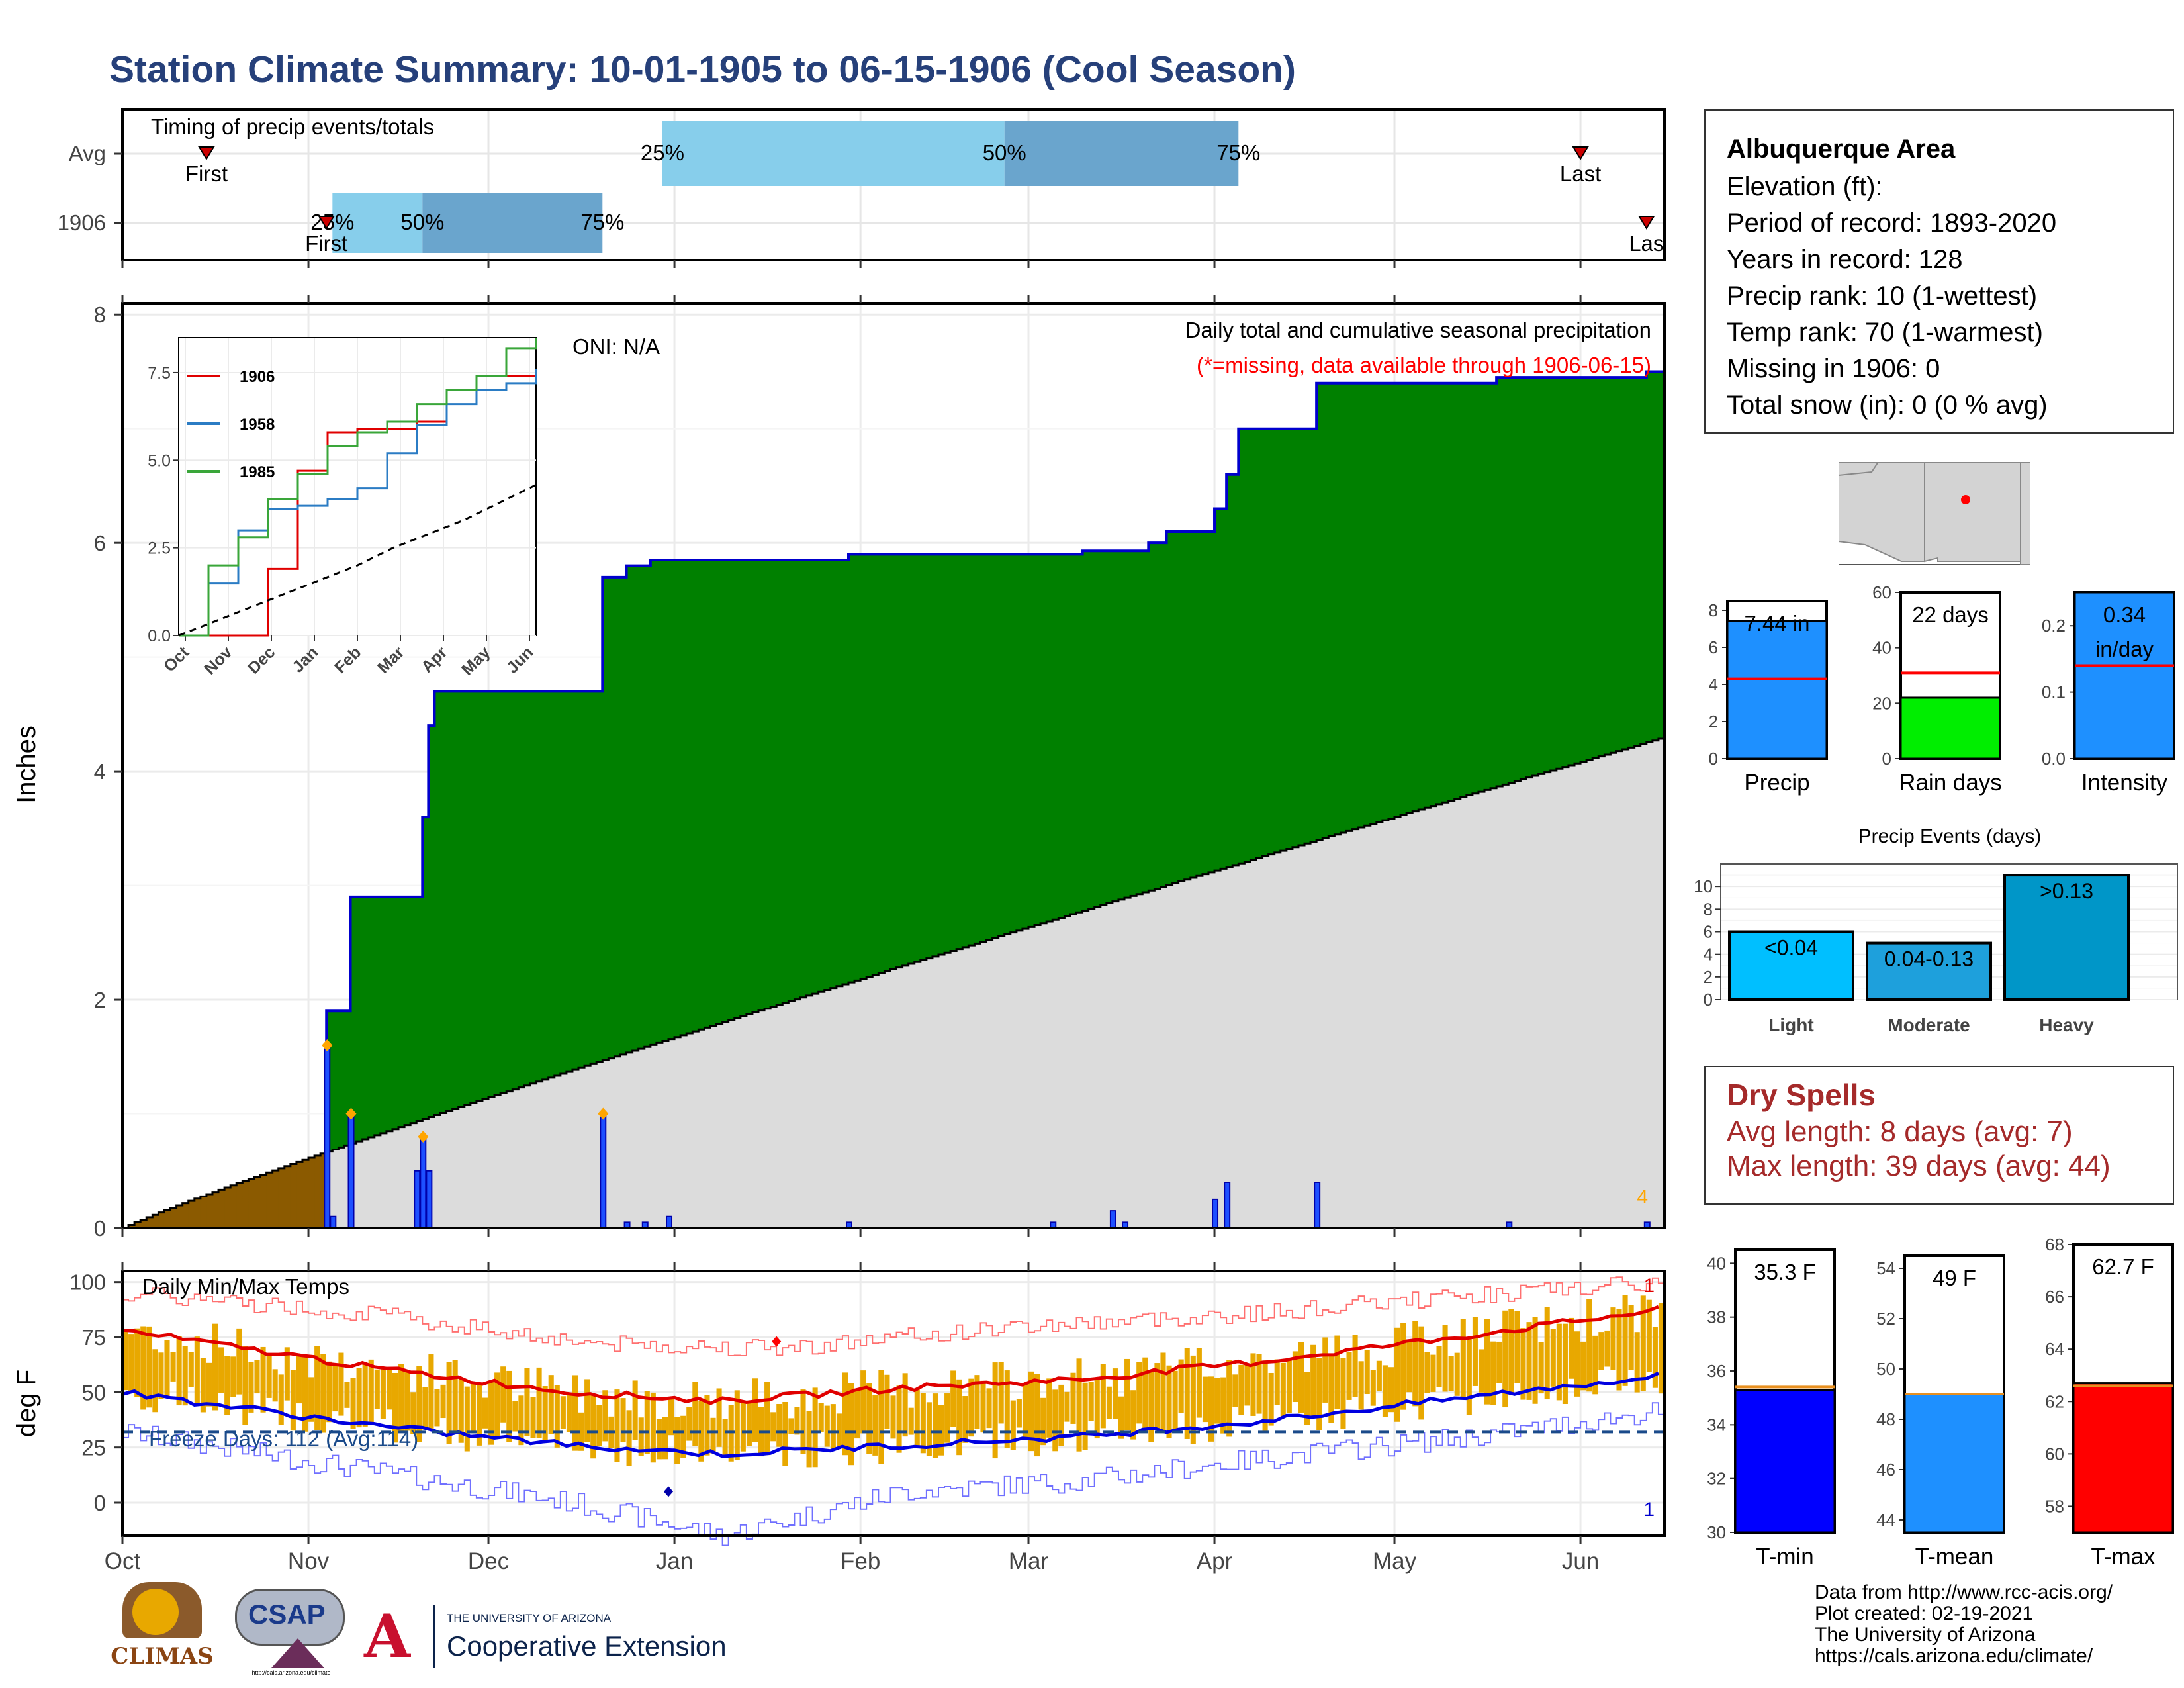 The height and width of the screenshot is (1688, 2184). I want to click on footer-line: https://cals.arizona.edu/climate/, so click(1954, 1656).